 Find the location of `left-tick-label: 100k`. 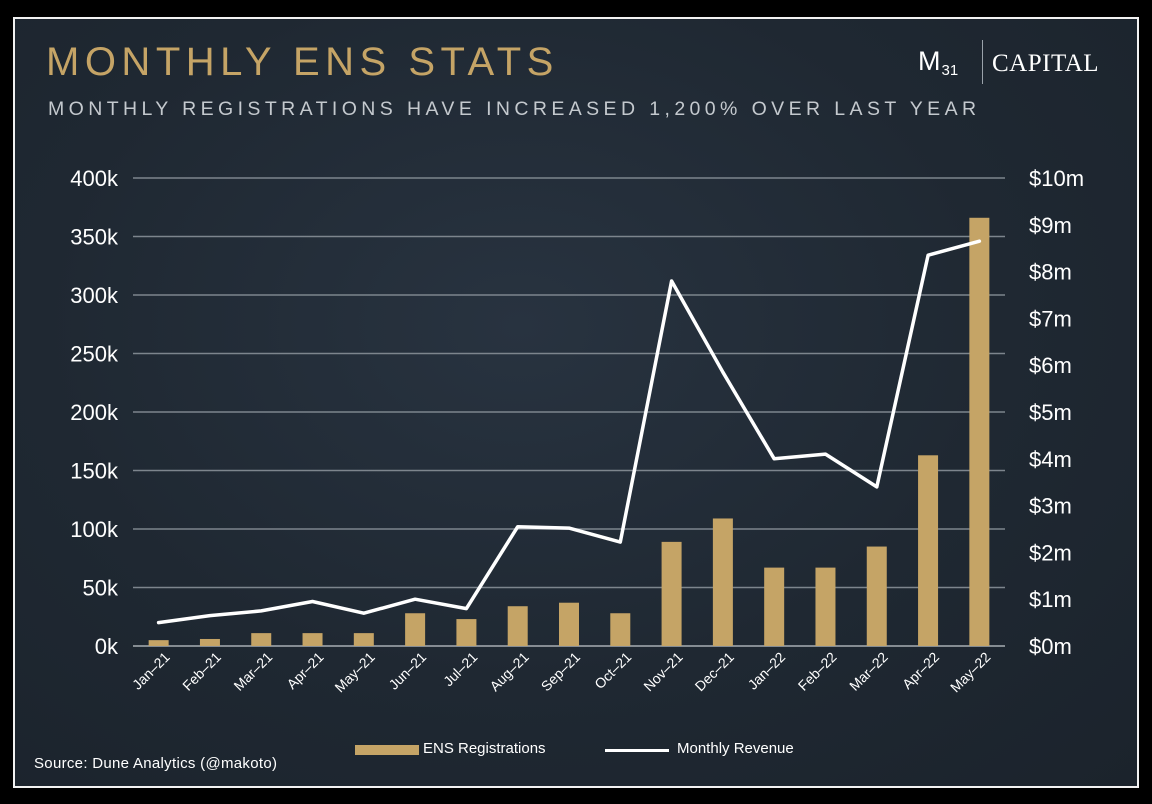

left-tick-label: 100k is located at coordinates (94, 529).